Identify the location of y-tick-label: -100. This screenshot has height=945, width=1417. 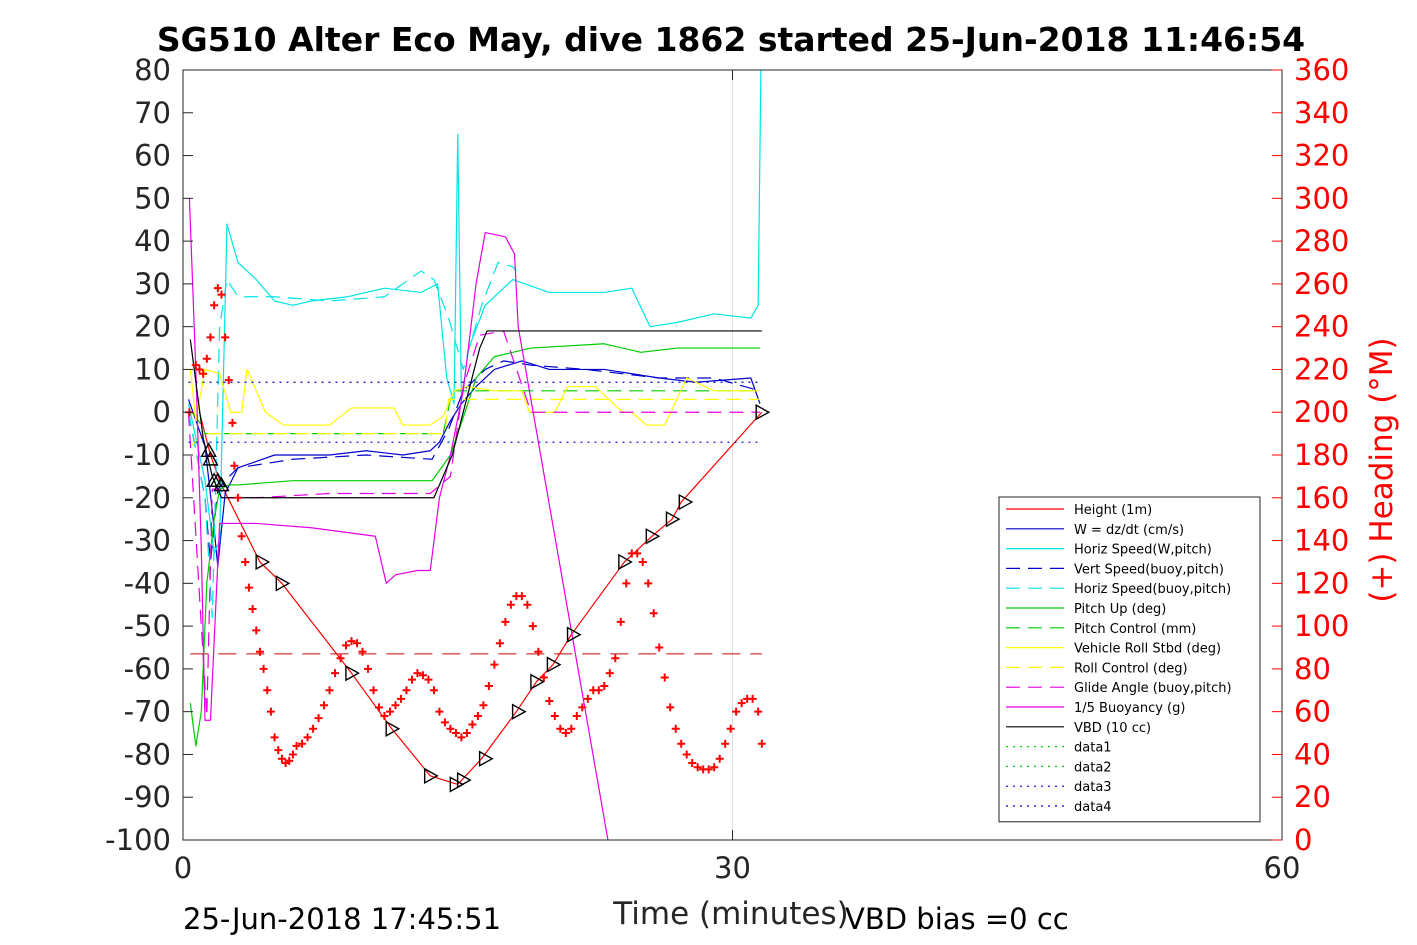
(138, 840).